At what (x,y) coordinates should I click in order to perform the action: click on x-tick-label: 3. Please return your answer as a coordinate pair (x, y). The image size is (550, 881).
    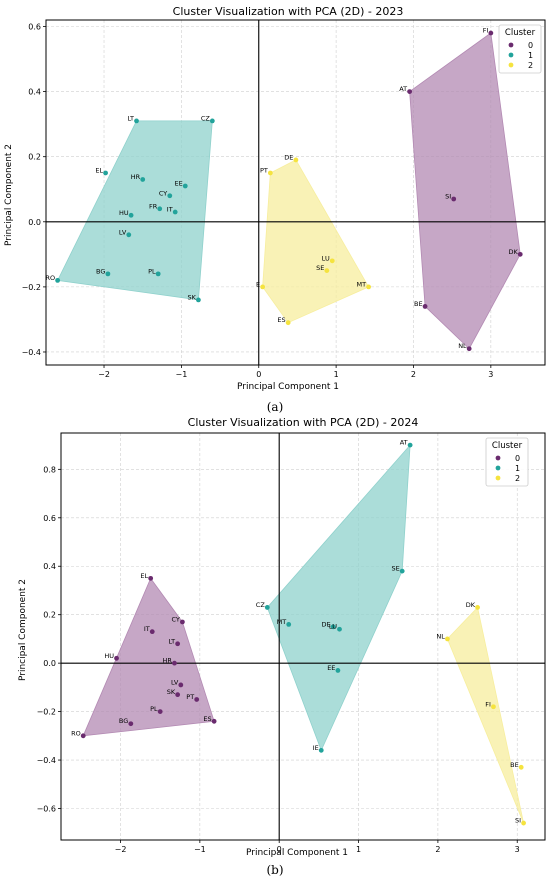
    Looking at the image, I should click on (517, 849).